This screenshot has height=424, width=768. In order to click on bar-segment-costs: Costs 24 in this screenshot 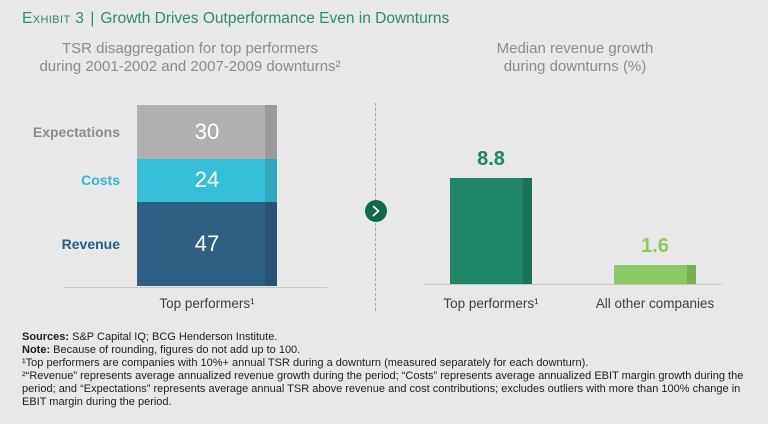, I will do `click(179, 180)`.